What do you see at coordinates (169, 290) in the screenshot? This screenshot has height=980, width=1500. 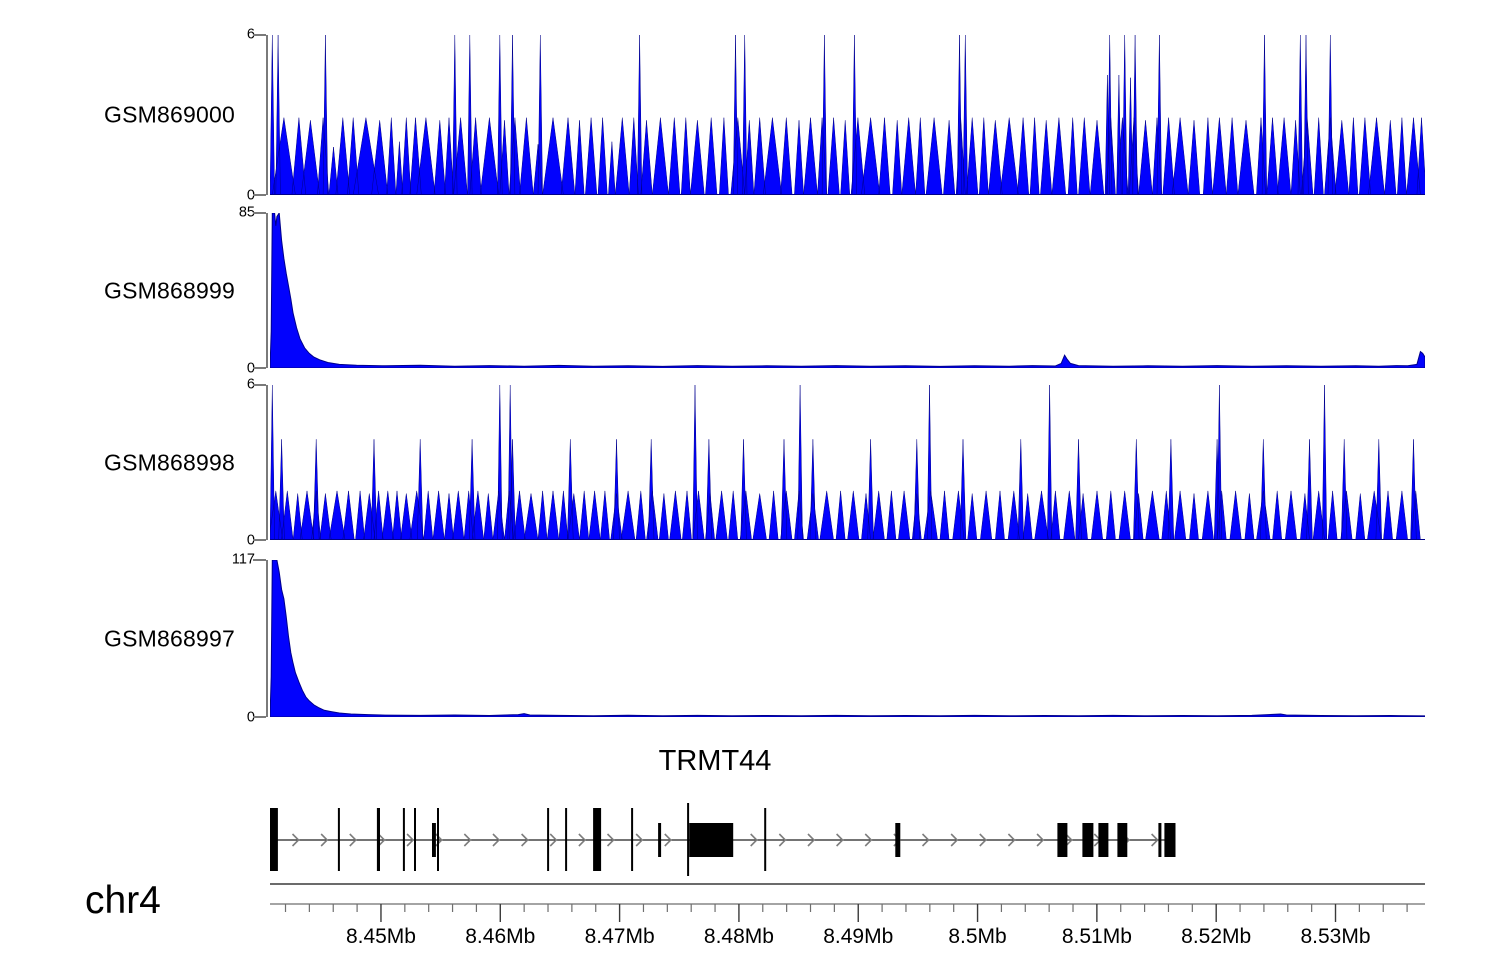 I see `track-label: GSM868999` at bounding box center [169, 290].